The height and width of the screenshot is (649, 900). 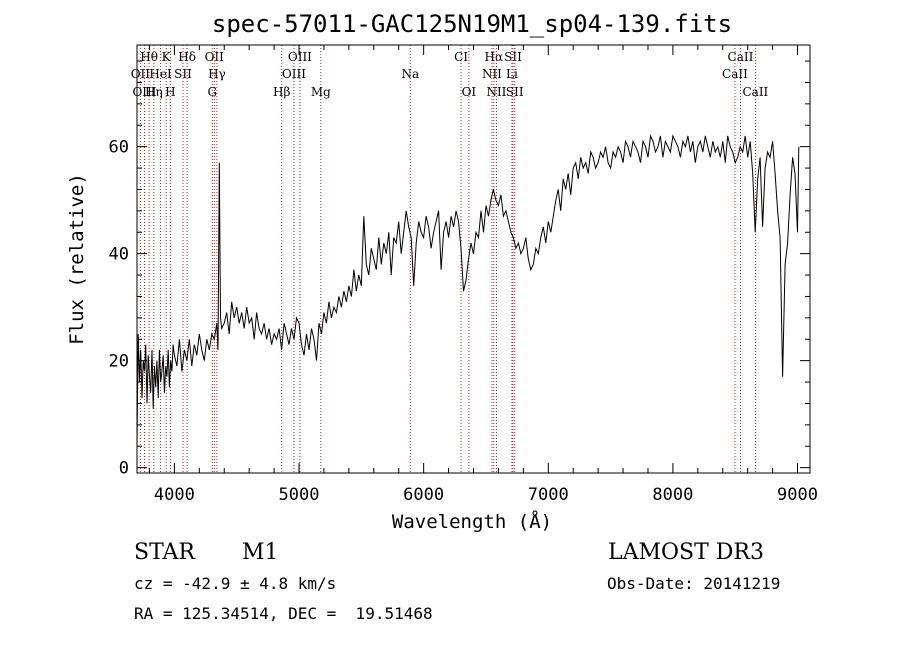 What do you see at coordinates (694, 583) in the screenshot?
I see `observation-date: Obs-Date: 20141219` at bounding box center [694, 583].